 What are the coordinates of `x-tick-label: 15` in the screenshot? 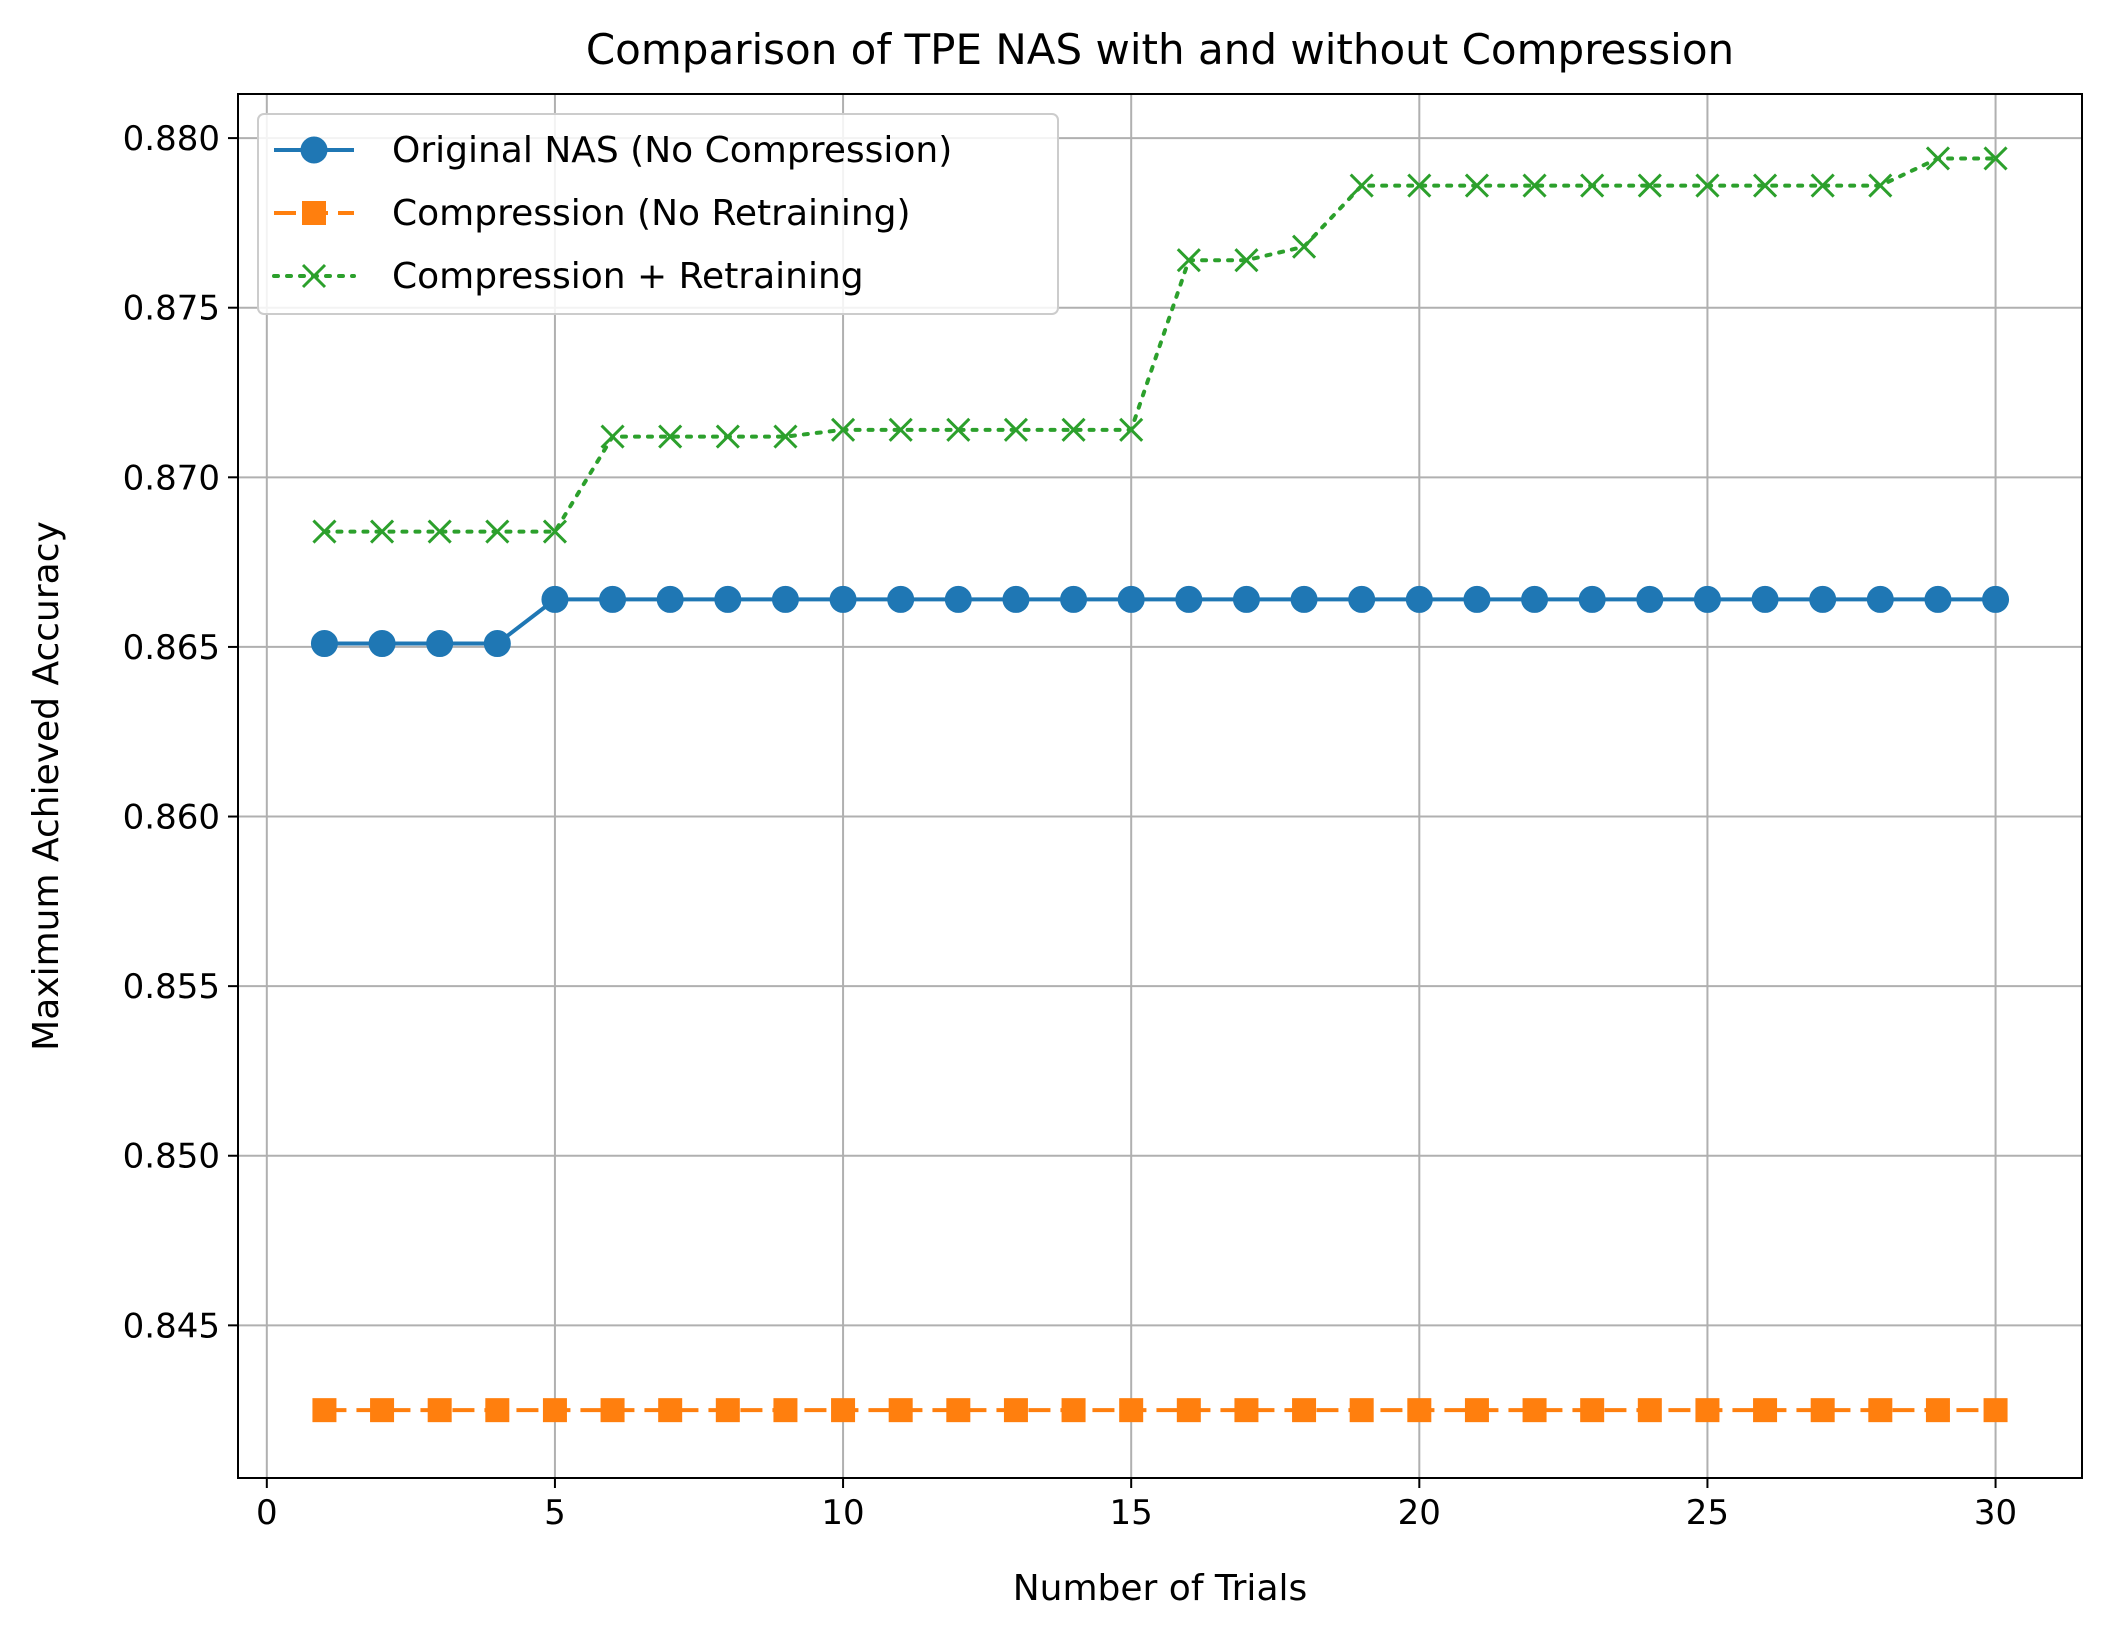 It's located at (1131, 1513).